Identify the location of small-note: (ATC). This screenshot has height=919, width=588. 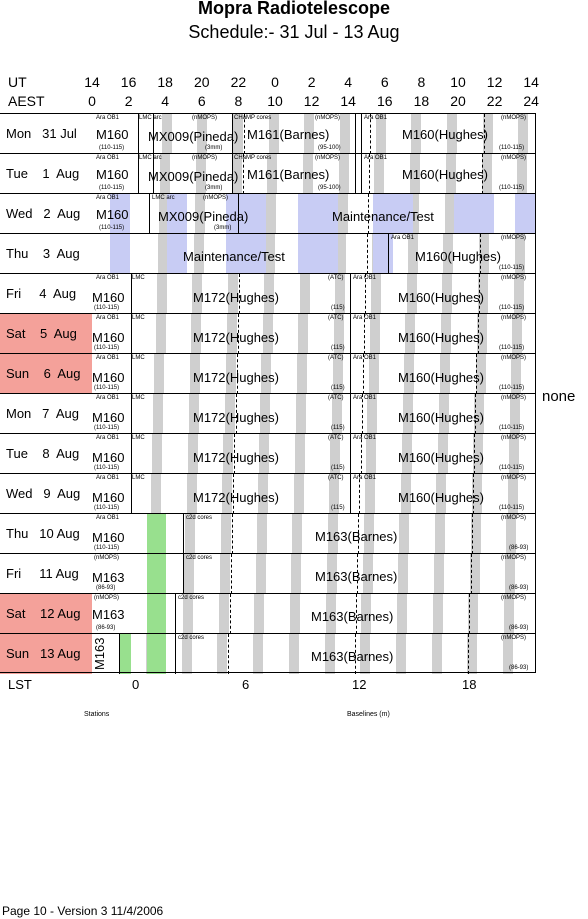
(336, 358).